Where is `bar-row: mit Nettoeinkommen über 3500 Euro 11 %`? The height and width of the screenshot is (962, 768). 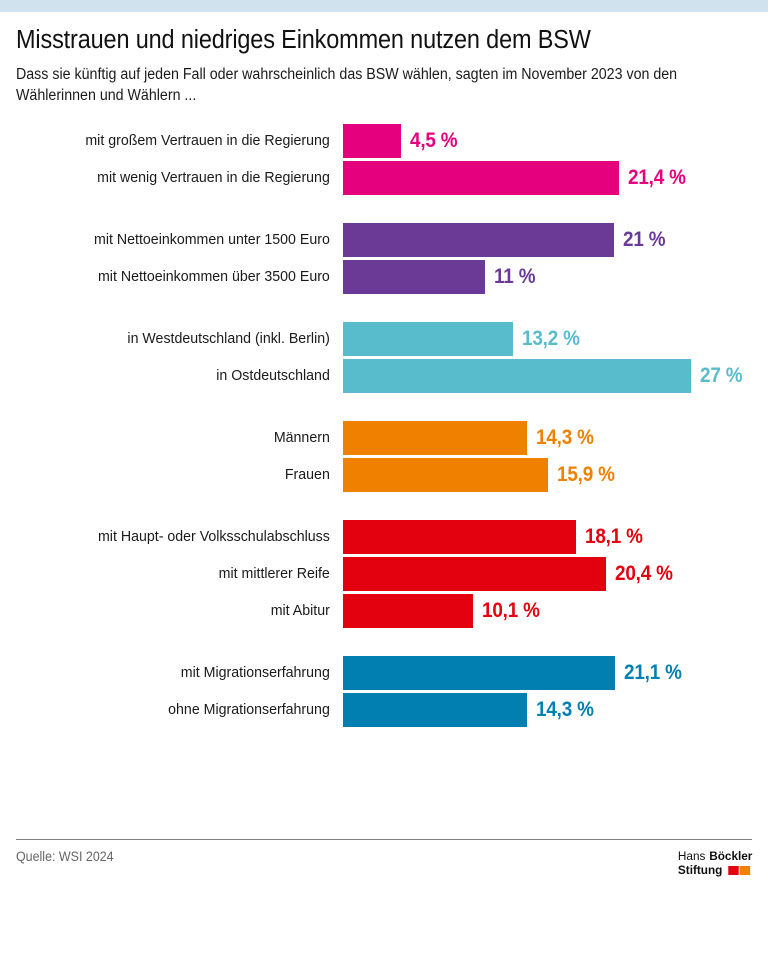 bar-row: mit Nettoeinkommen über 3500 Euro 11 % is located at coordinates (384, 276).